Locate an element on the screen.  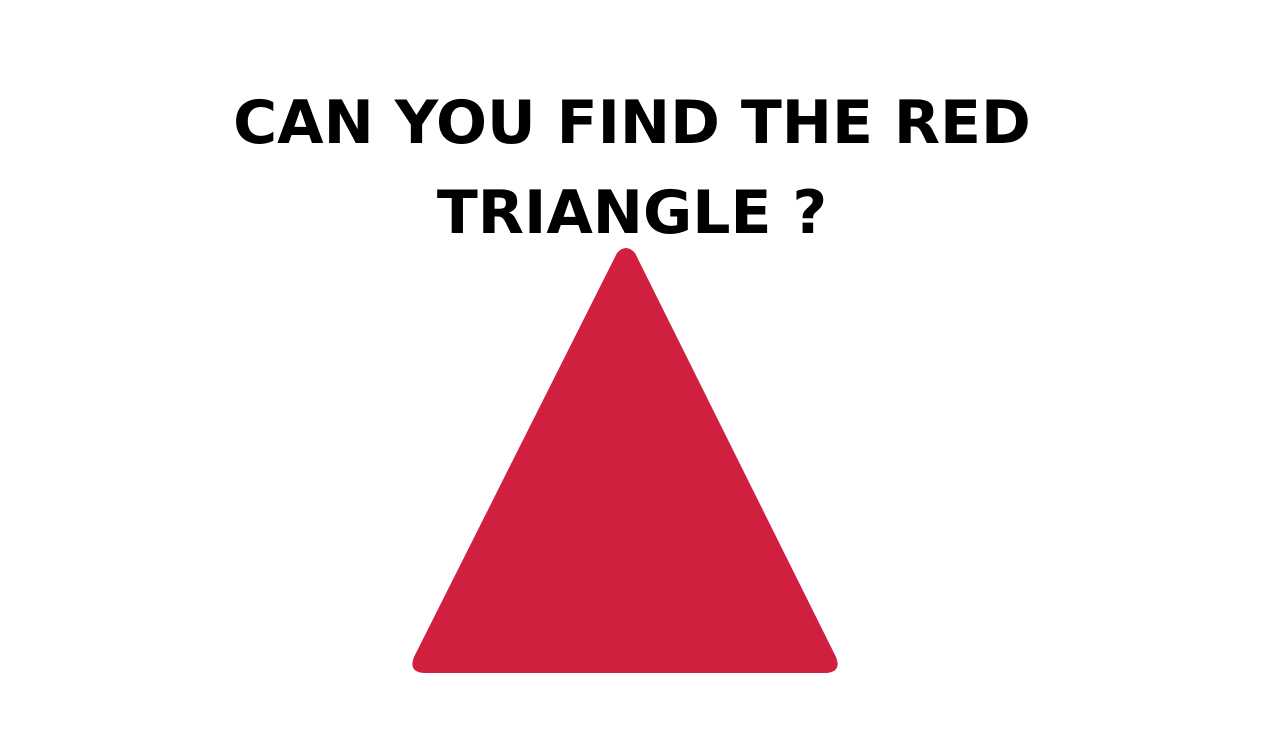
puzzle-title-line-1: CAN YOU FIND THE RED is located at coordinates (632, 123).